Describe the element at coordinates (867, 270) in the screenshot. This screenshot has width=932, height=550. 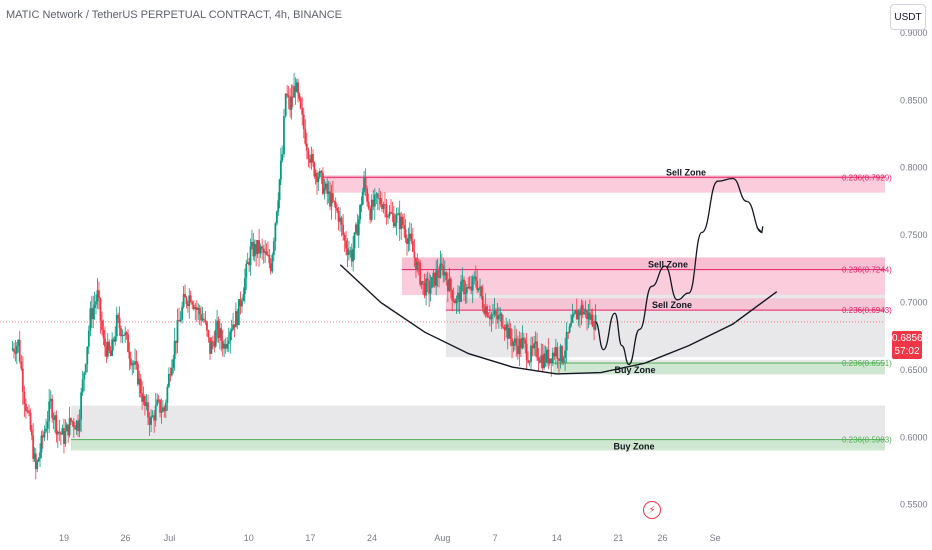
I see `zone-level-label: 0.236(0.7244)` at that location.